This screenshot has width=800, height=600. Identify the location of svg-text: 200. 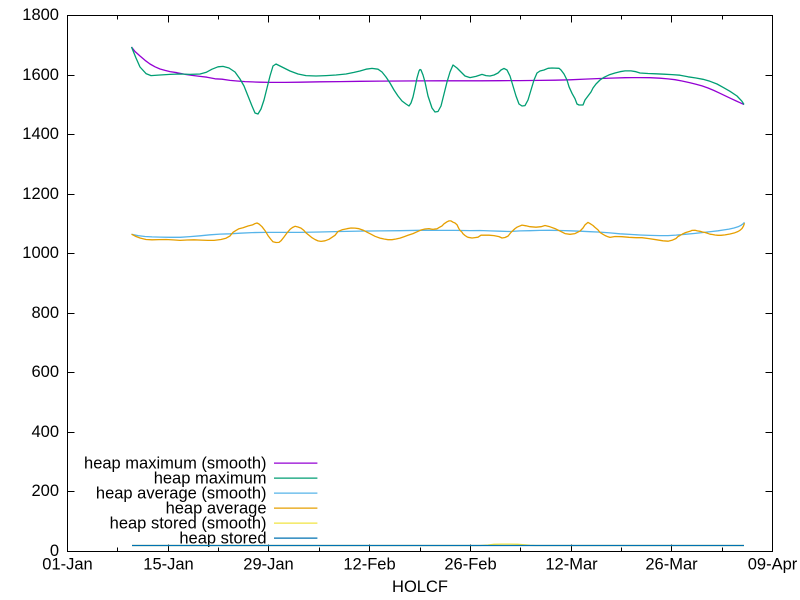
(45, 491).